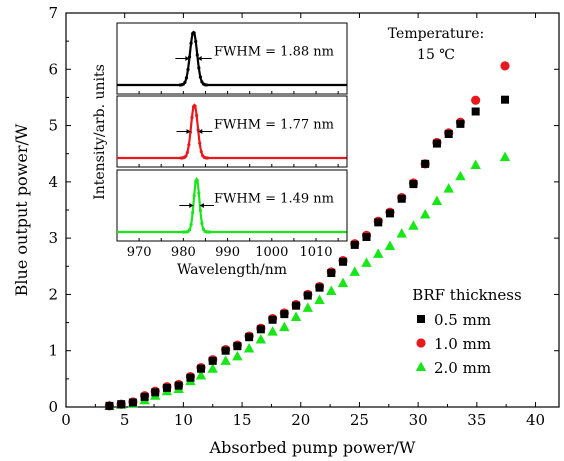 Image resolution: width=564 pixels, height=461 pixels. What do you see at coordinates (53, 126) in the screenshot?
I see `y-tick-label: 5` at bounding box center [53, 126].